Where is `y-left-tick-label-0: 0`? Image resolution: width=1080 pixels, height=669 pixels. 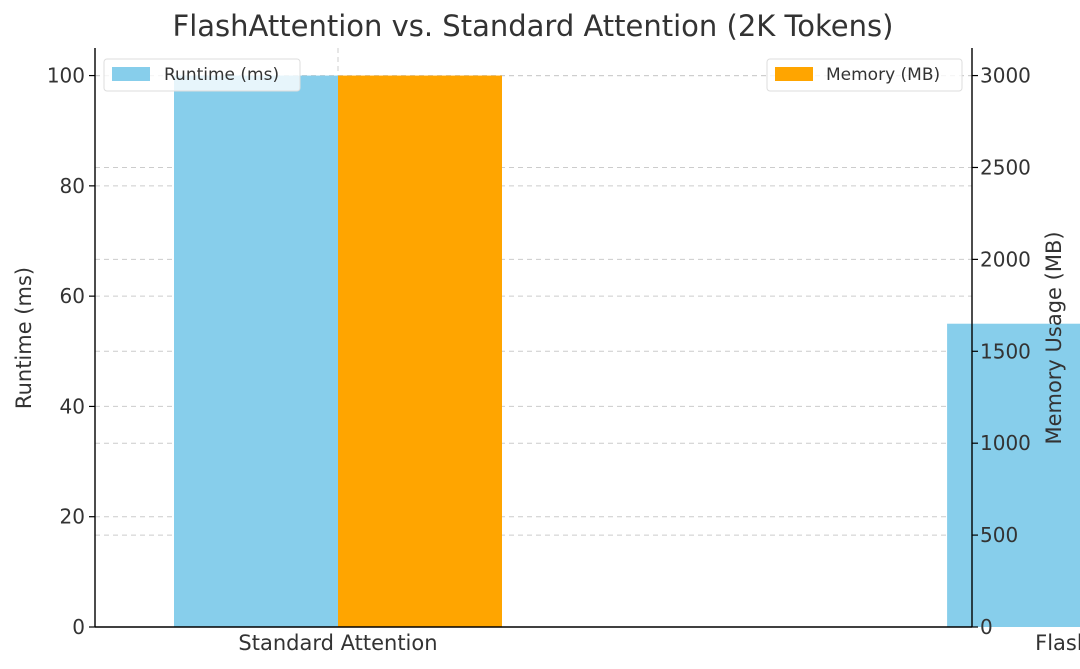 y-left-tick-label-0: 0 is located at coordinates (78, 627).